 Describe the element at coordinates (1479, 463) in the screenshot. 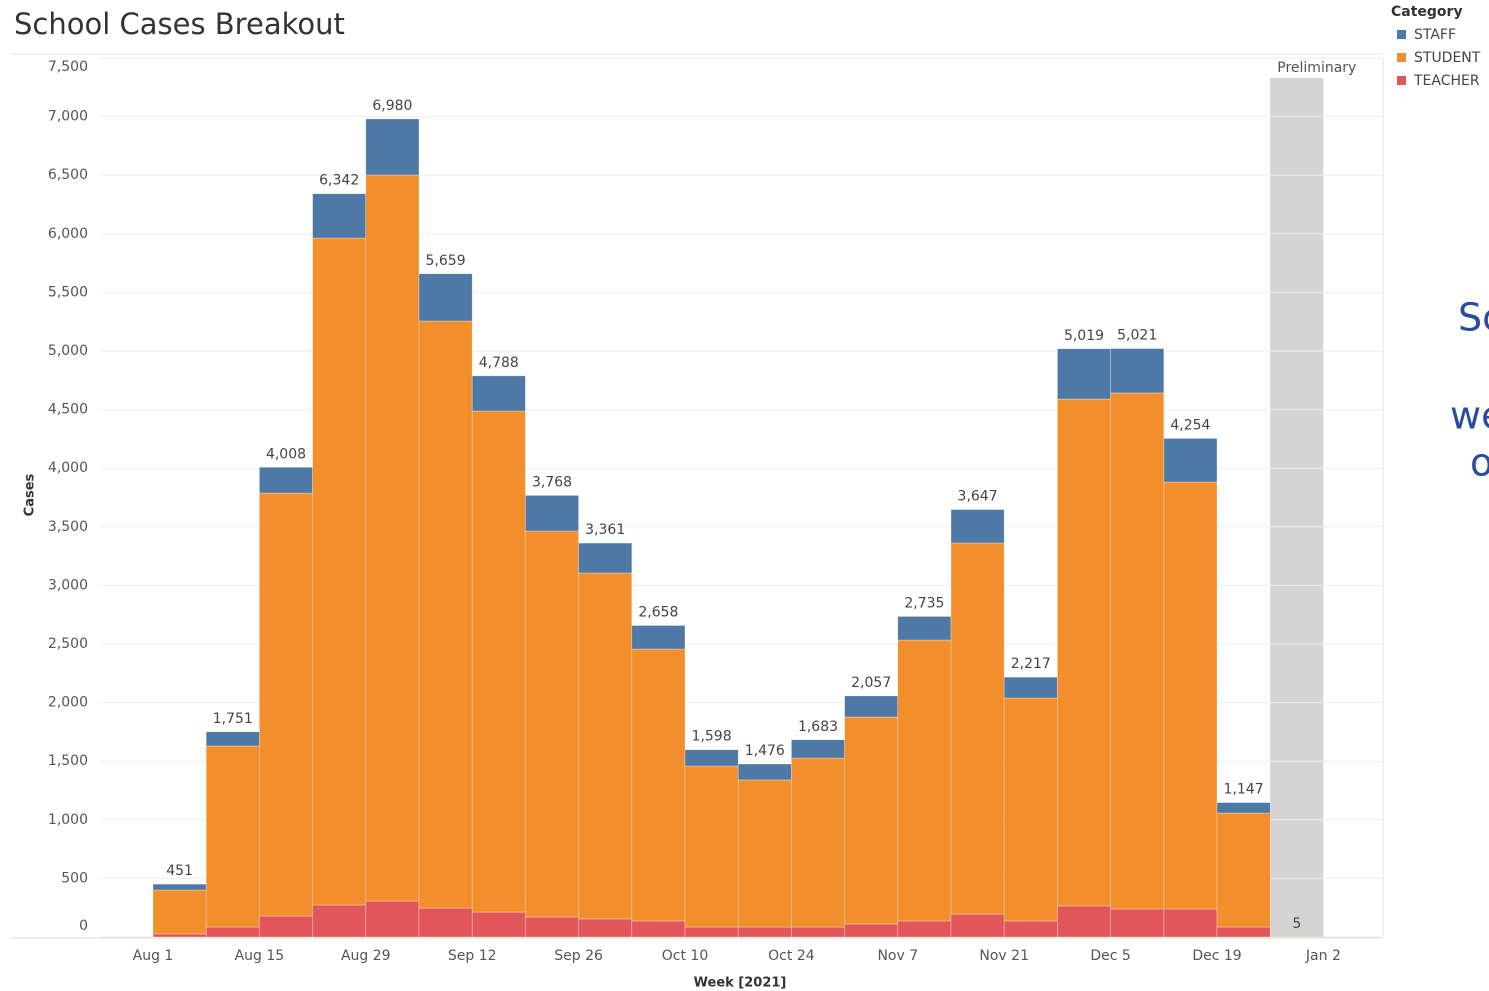

I see `side-text: o` at that location.